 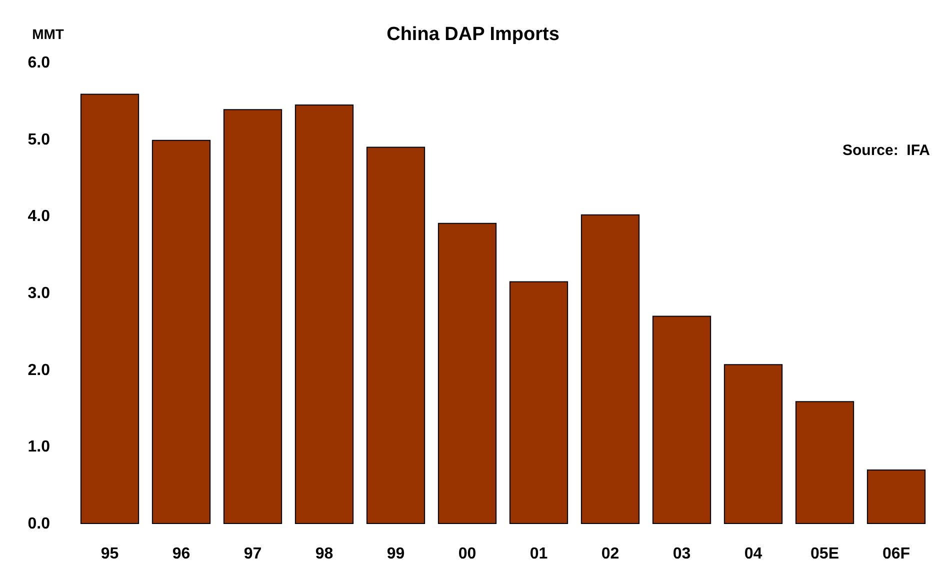 What do you see at coordinates (395, 554) in the screenshot?
I see `x-tick-label: 99` at bounding box center [395, 554].